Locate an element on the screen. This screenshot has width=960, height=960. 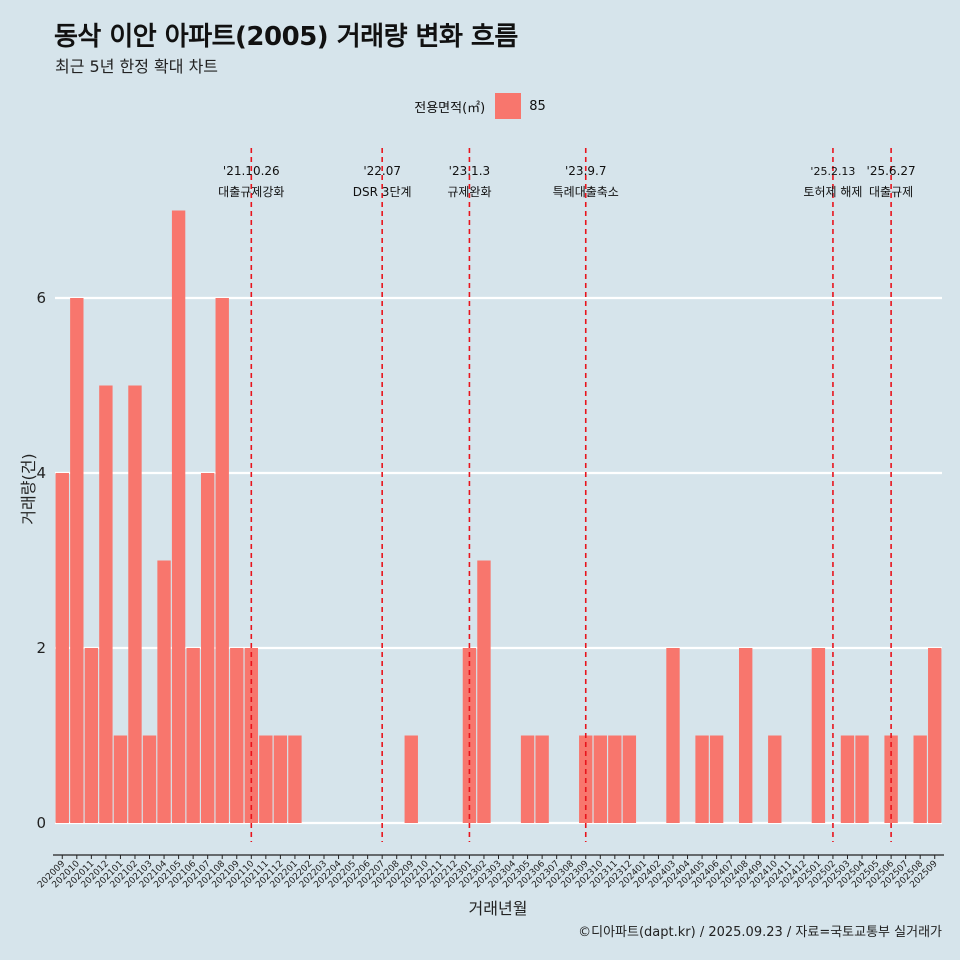
legend-swatch is located at coordinates (508, 106).